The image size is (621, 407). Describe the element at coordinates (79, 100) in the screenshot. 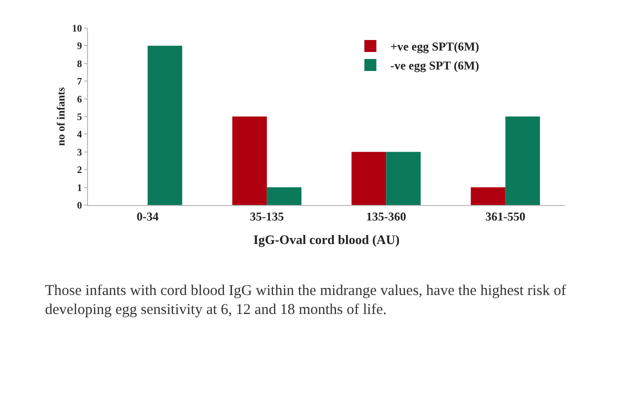

I see `y-tick-label: 6` at that location.